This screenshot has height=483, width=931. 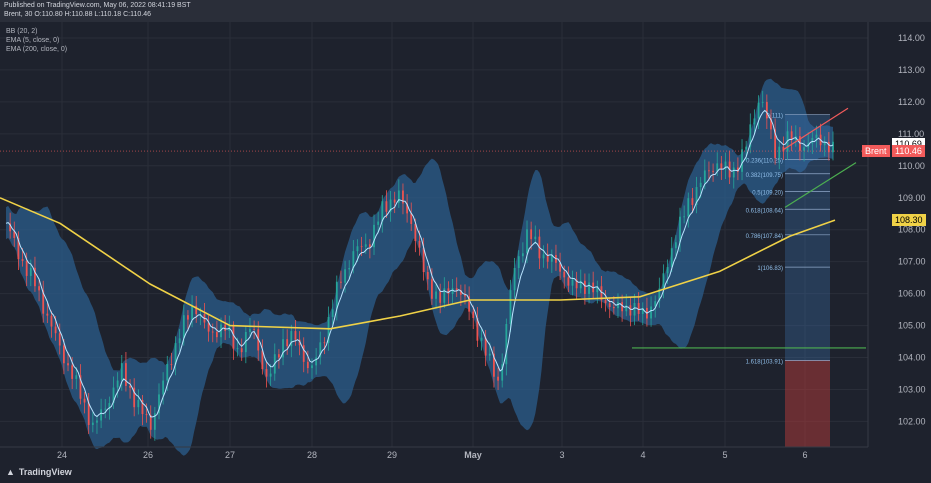 What do you see at coordinates (312, 455) in the screenshot?
I see `x-tick-label: 28` at bounding box center [312, 455].